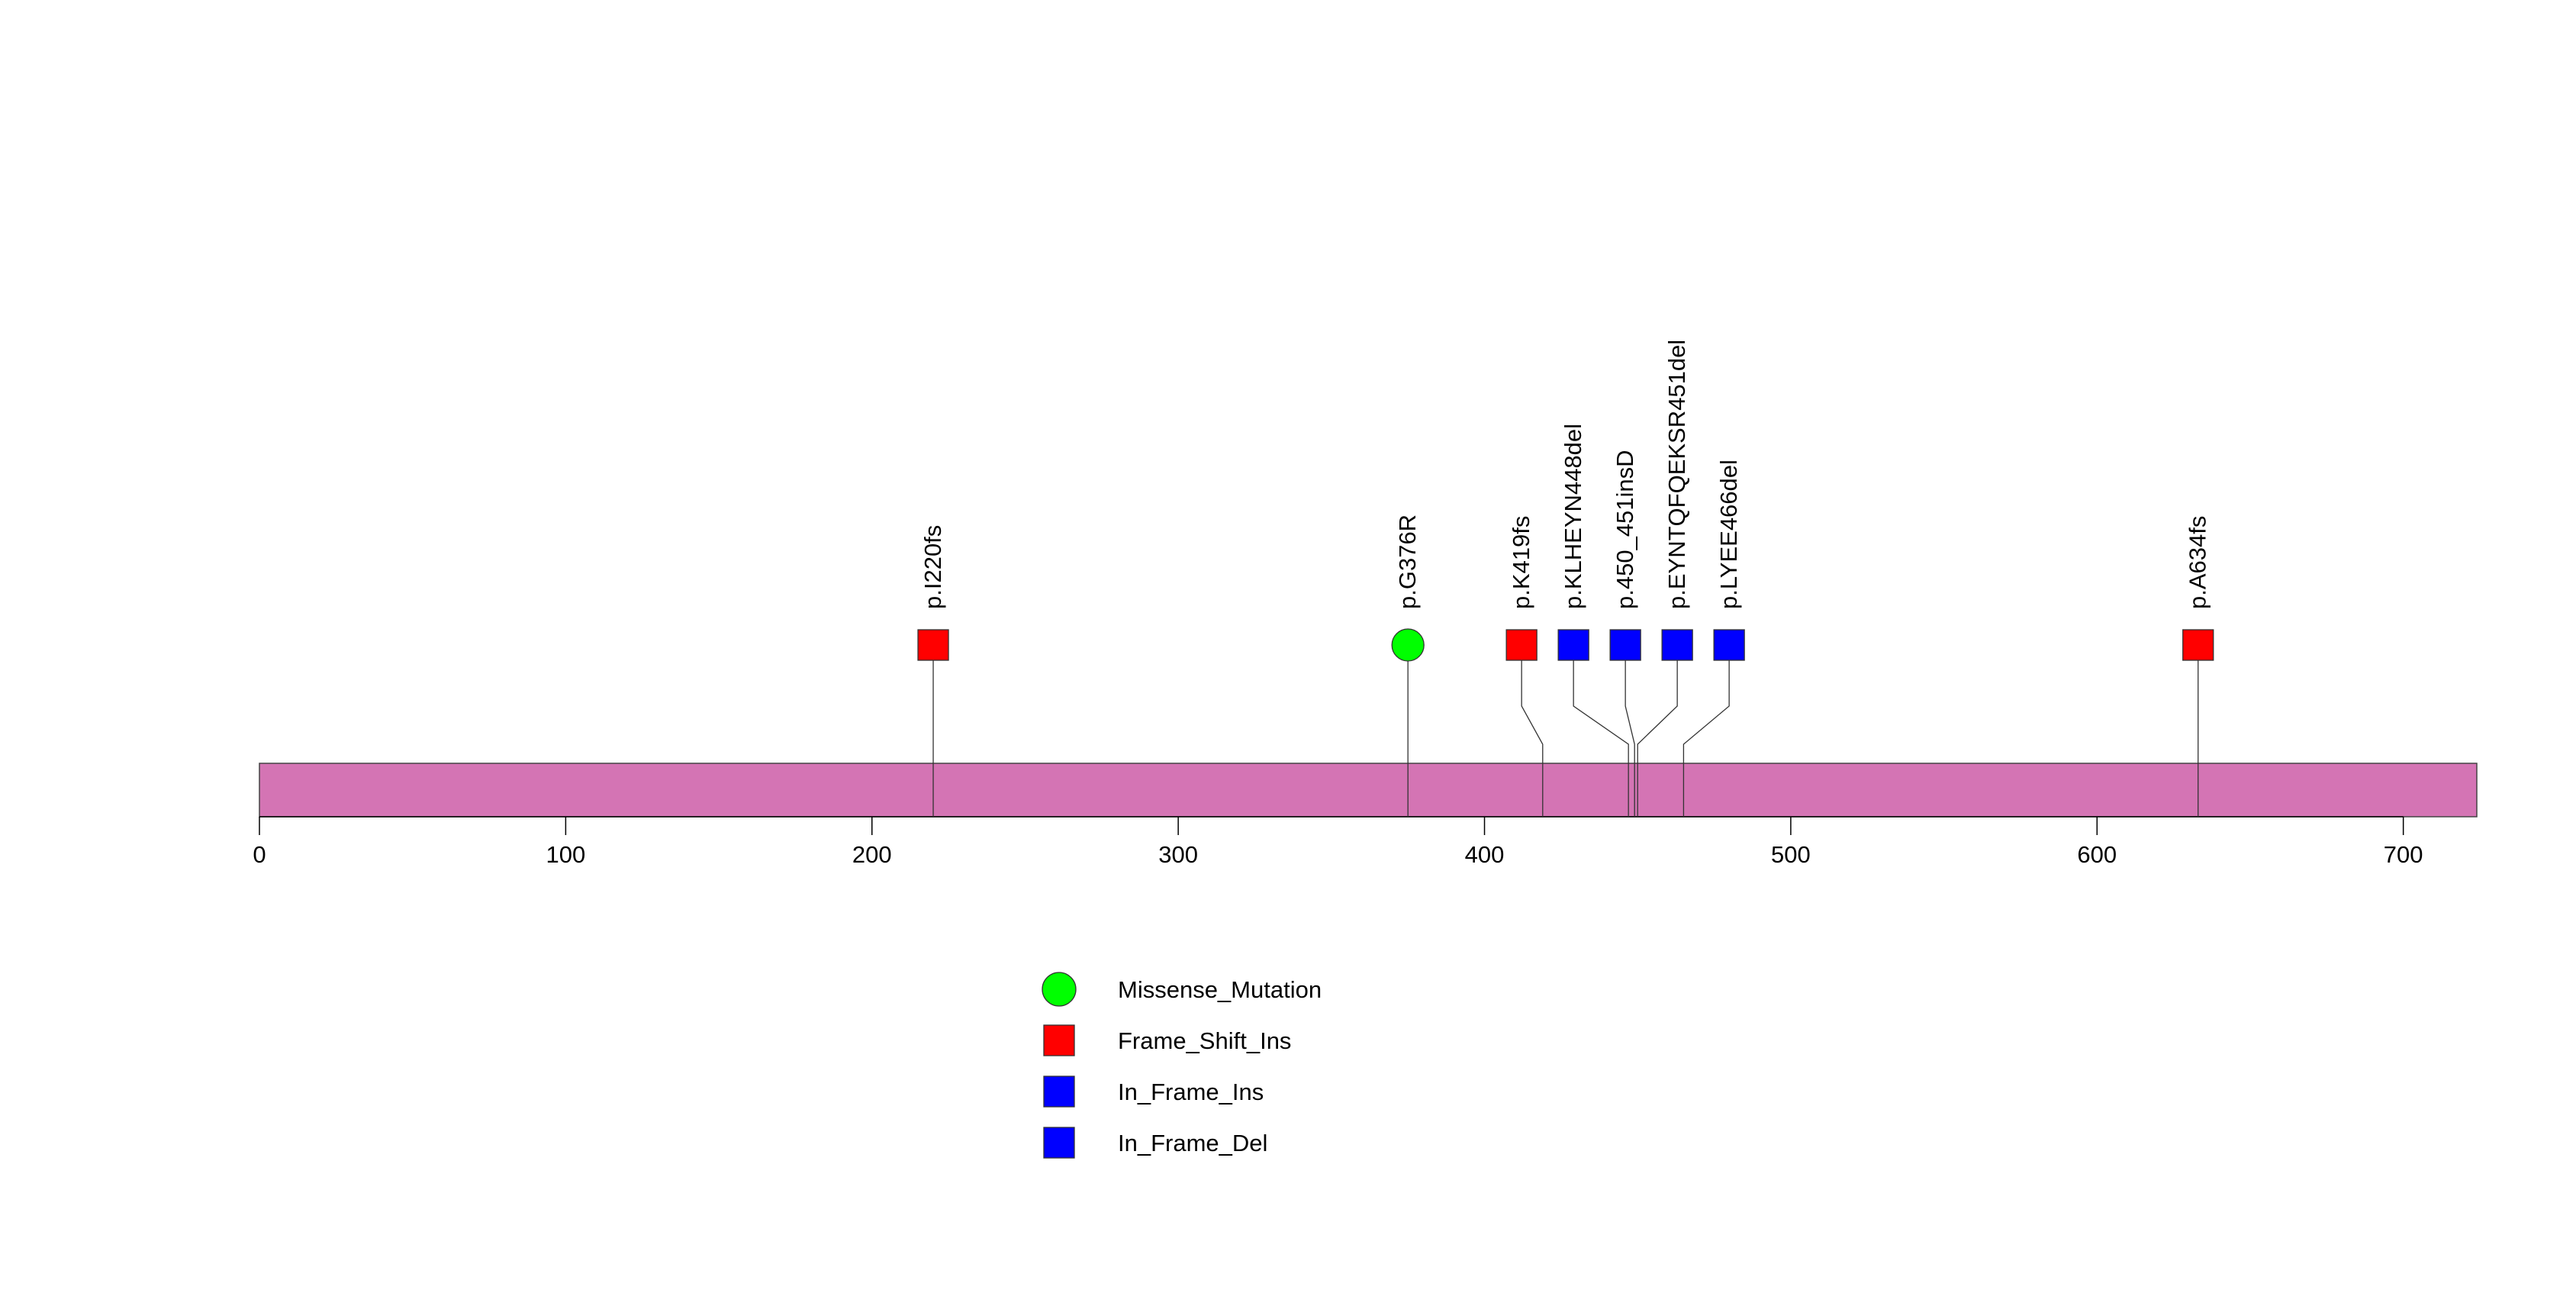 The height and width of the screenshot is (1290, 2576). I want to click on legend-label: In_Frame_Ins, so click(1191, 1092).